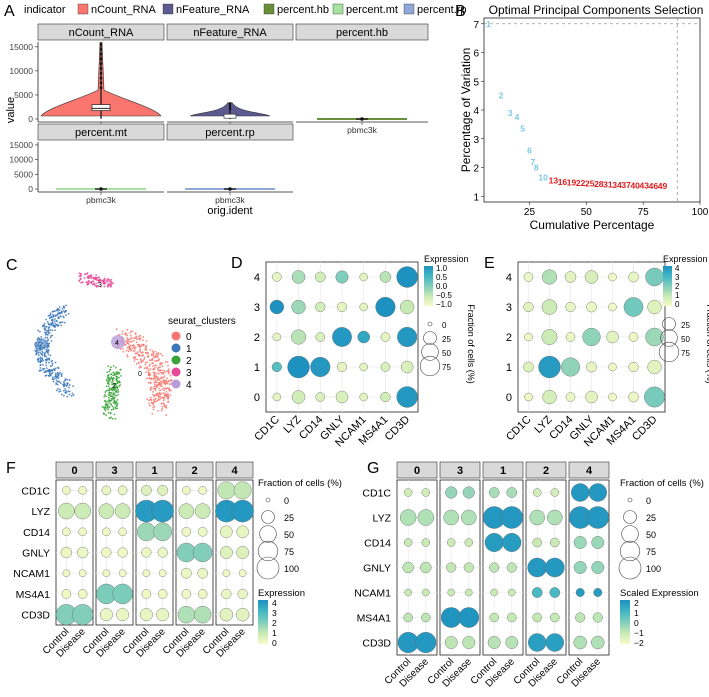  Describe the element at coordinates (363, 337) in the screenshot. I see `dot-2-NCAM1` at that location.